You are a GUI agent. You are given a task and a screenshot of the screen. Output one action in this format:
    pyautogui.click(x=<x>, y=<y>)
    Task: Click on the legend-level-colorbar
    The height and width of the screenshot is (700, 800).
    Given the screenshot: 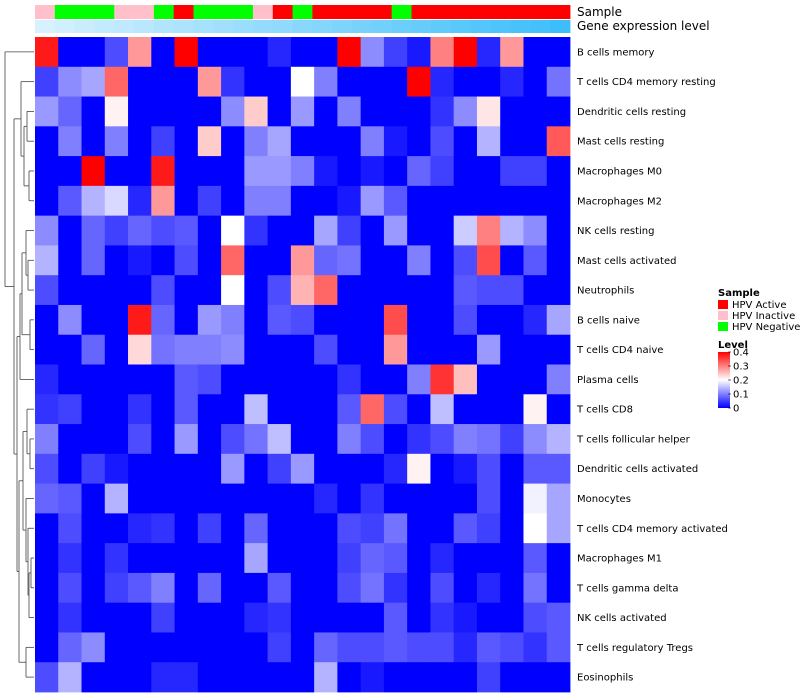 What is the action you would take?
    pyautogui.click(x=724, y=380)
    